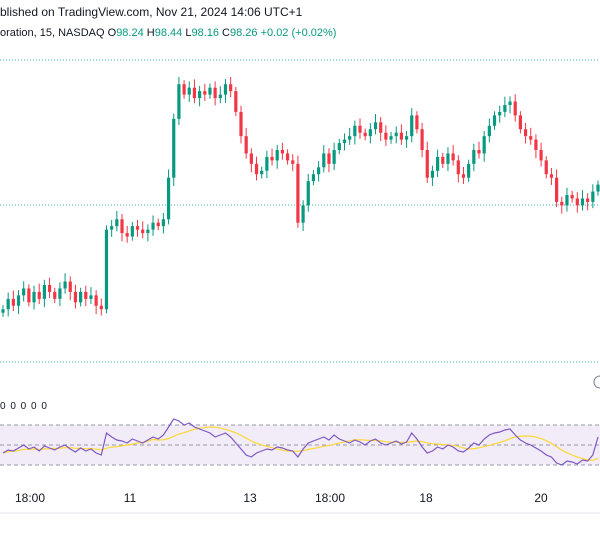 This screenshot has height=540, width=600. Describe the element at coordinates (426, 498) in the screenshot. I see `x-tick-label: 18` at that location.